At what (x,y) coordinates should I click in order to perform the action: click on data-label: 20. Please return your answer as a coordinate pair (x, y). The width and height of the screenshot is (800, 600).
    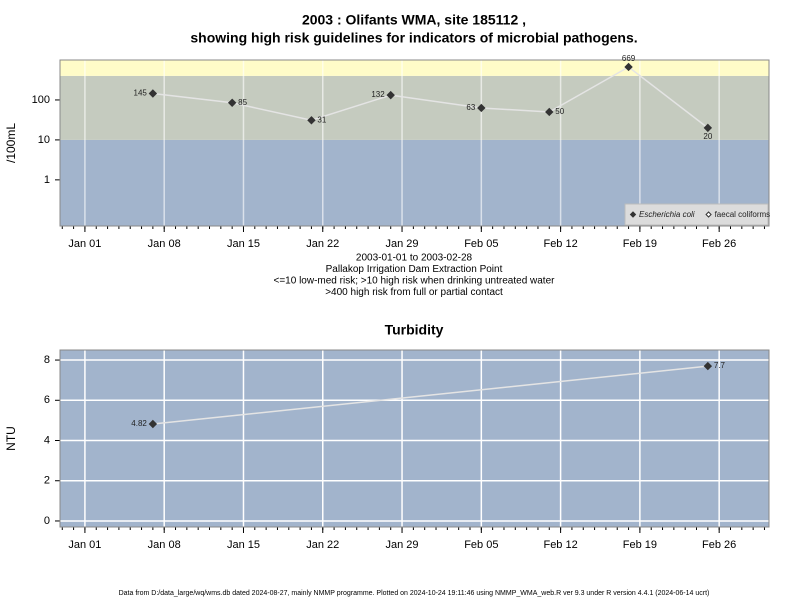
    Looking at the image, I should click on (707, 136).